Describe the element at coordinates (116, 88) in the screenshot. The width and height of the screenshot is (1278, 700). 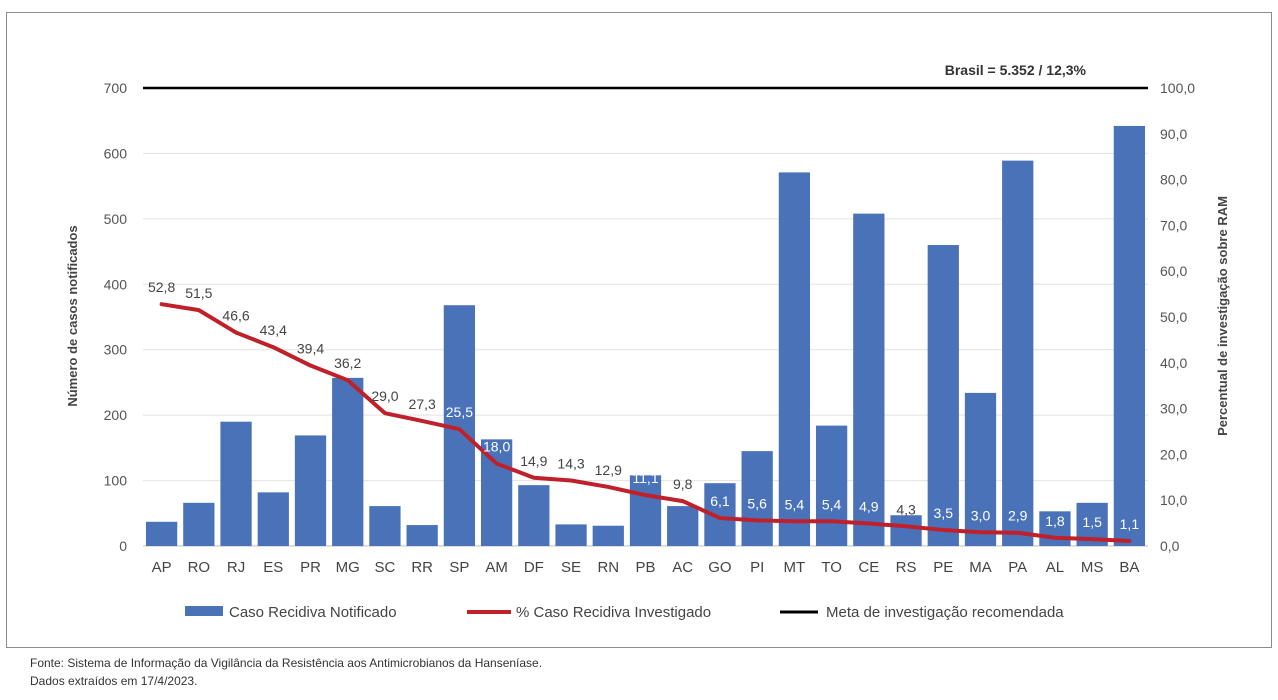
I see `left-tick-label: 700` at that location.